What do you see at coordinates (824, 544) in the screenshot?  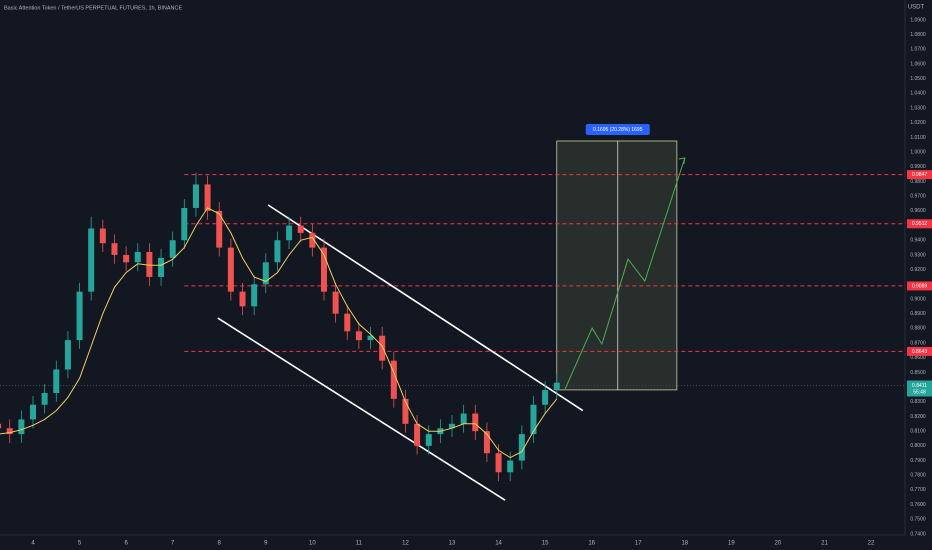 I see `x-tick-label: 21` at bounding box center [824, 544].